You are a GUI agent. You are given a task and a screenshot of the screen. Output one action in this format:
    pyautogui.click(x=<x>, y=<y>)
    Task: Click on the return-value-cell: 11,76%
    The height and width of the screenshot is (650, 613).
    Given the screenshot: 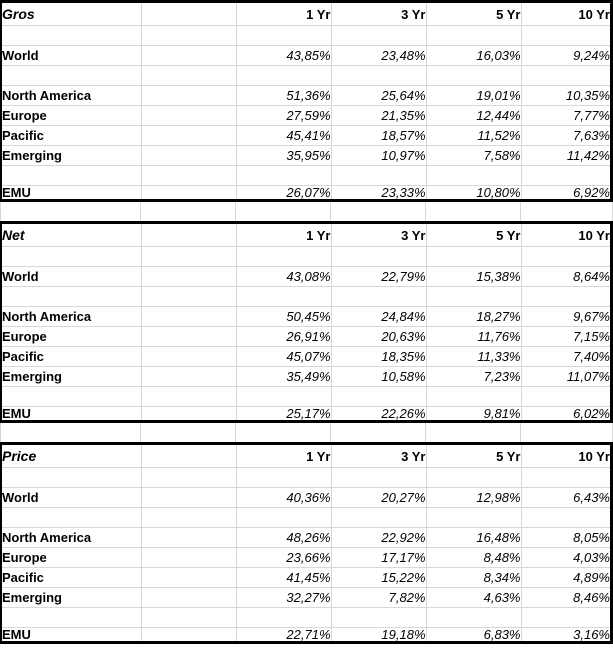 What is the action you would take?
    pyautogui.click(x=473, y=336)
    